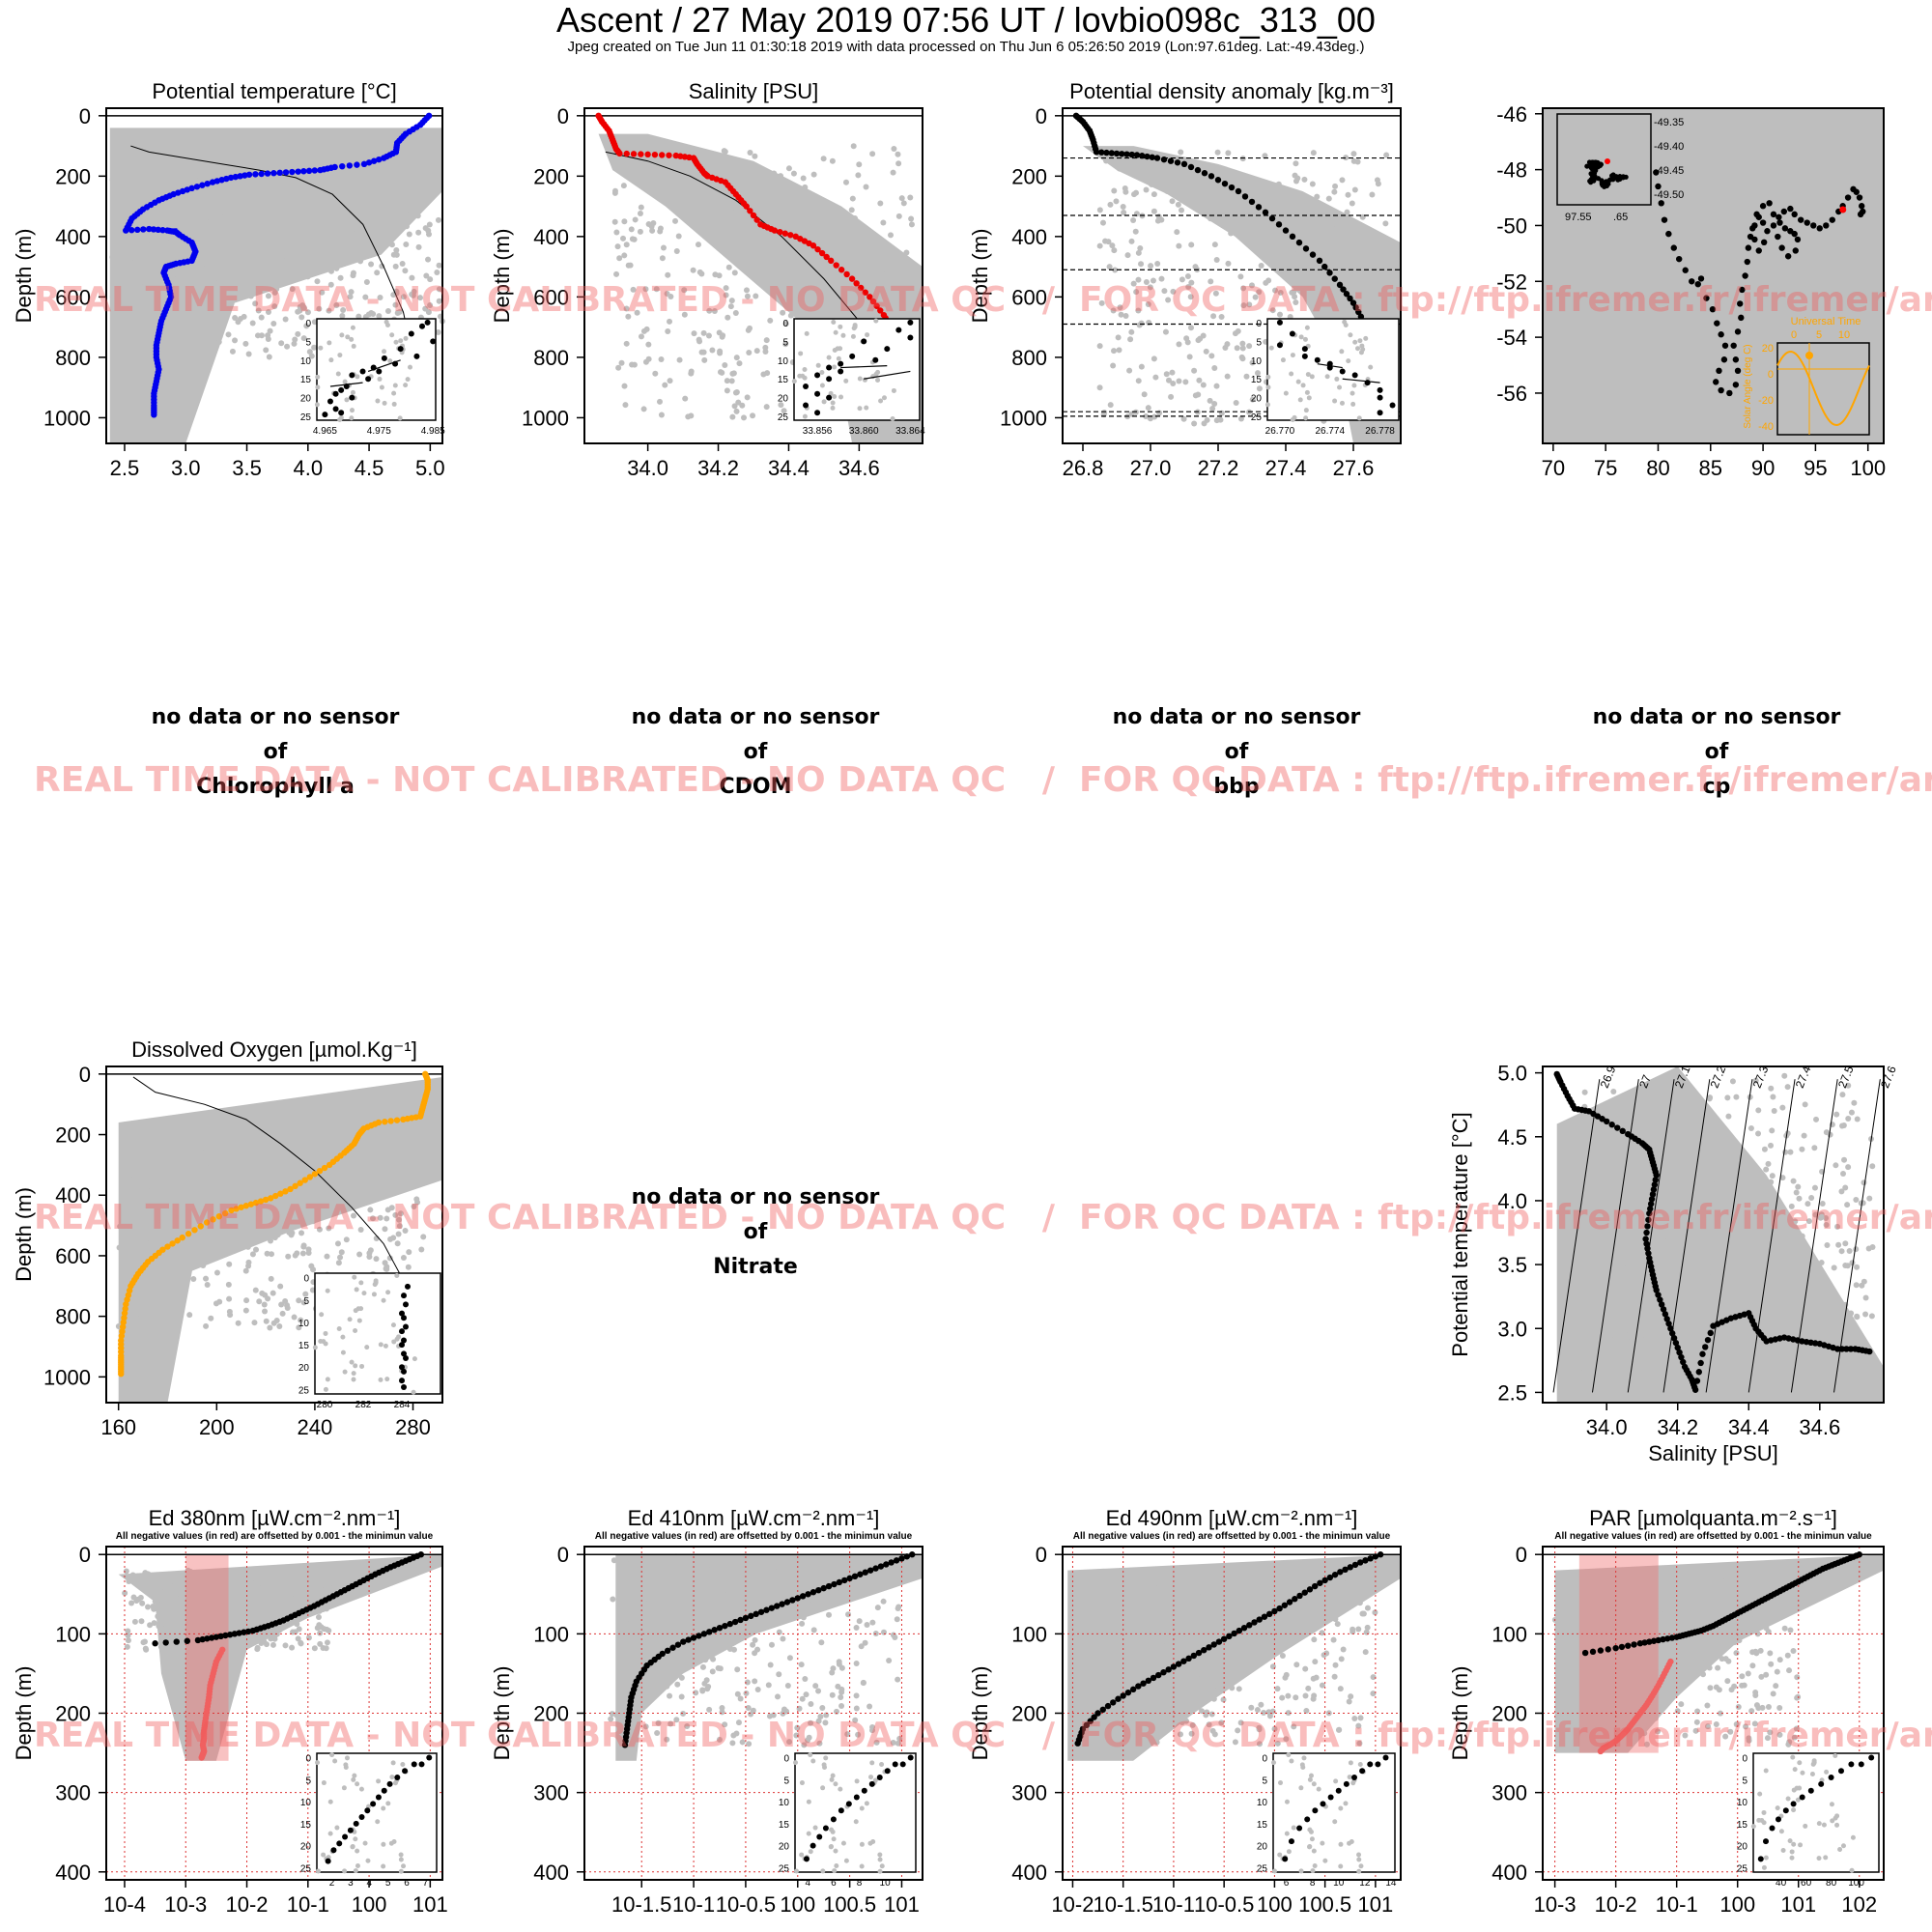 Image resolution: width=1932 pixels, height=1932 pixels. What do you see at coordinates (1509, 1873) in the screenshot?
I see `y-tick-label: 400` at bounding box center [1509, 1873].